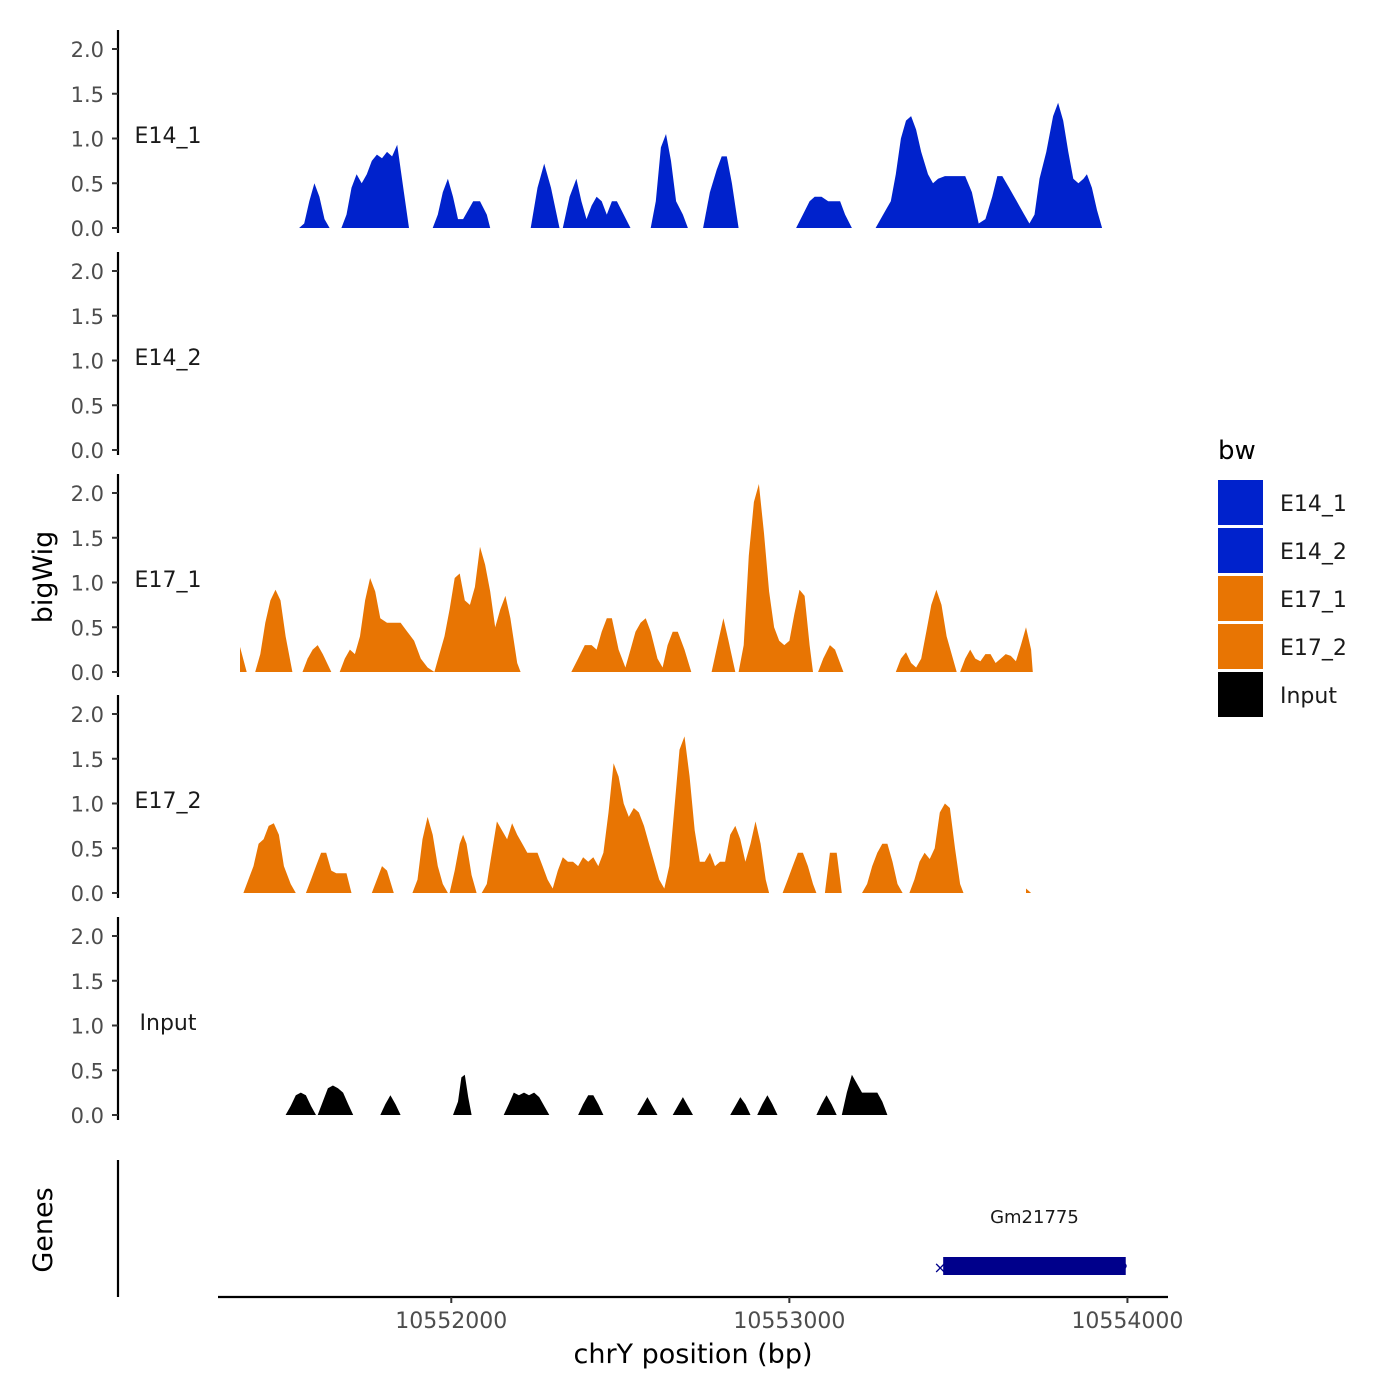 The width and height of the screenshot is (1400, 1400). What do you see at coordinates (1123, 1266) in the screenshot?
I see `gene-end-mark` at bounding box center [1123, 1266].